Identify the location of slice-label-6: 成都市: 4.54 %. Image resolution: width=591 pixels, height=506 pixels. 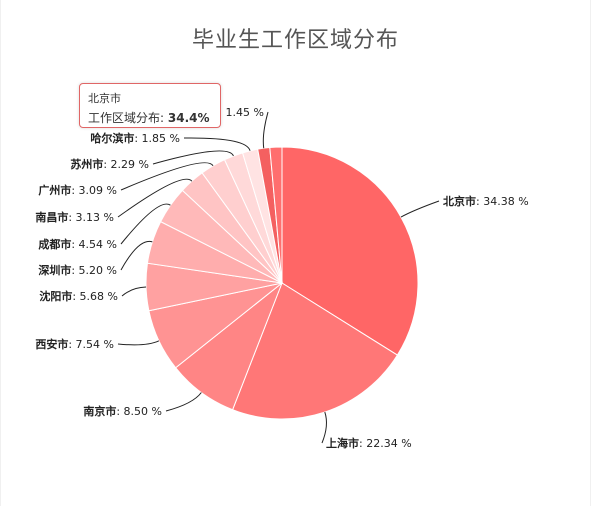
(77, 244).